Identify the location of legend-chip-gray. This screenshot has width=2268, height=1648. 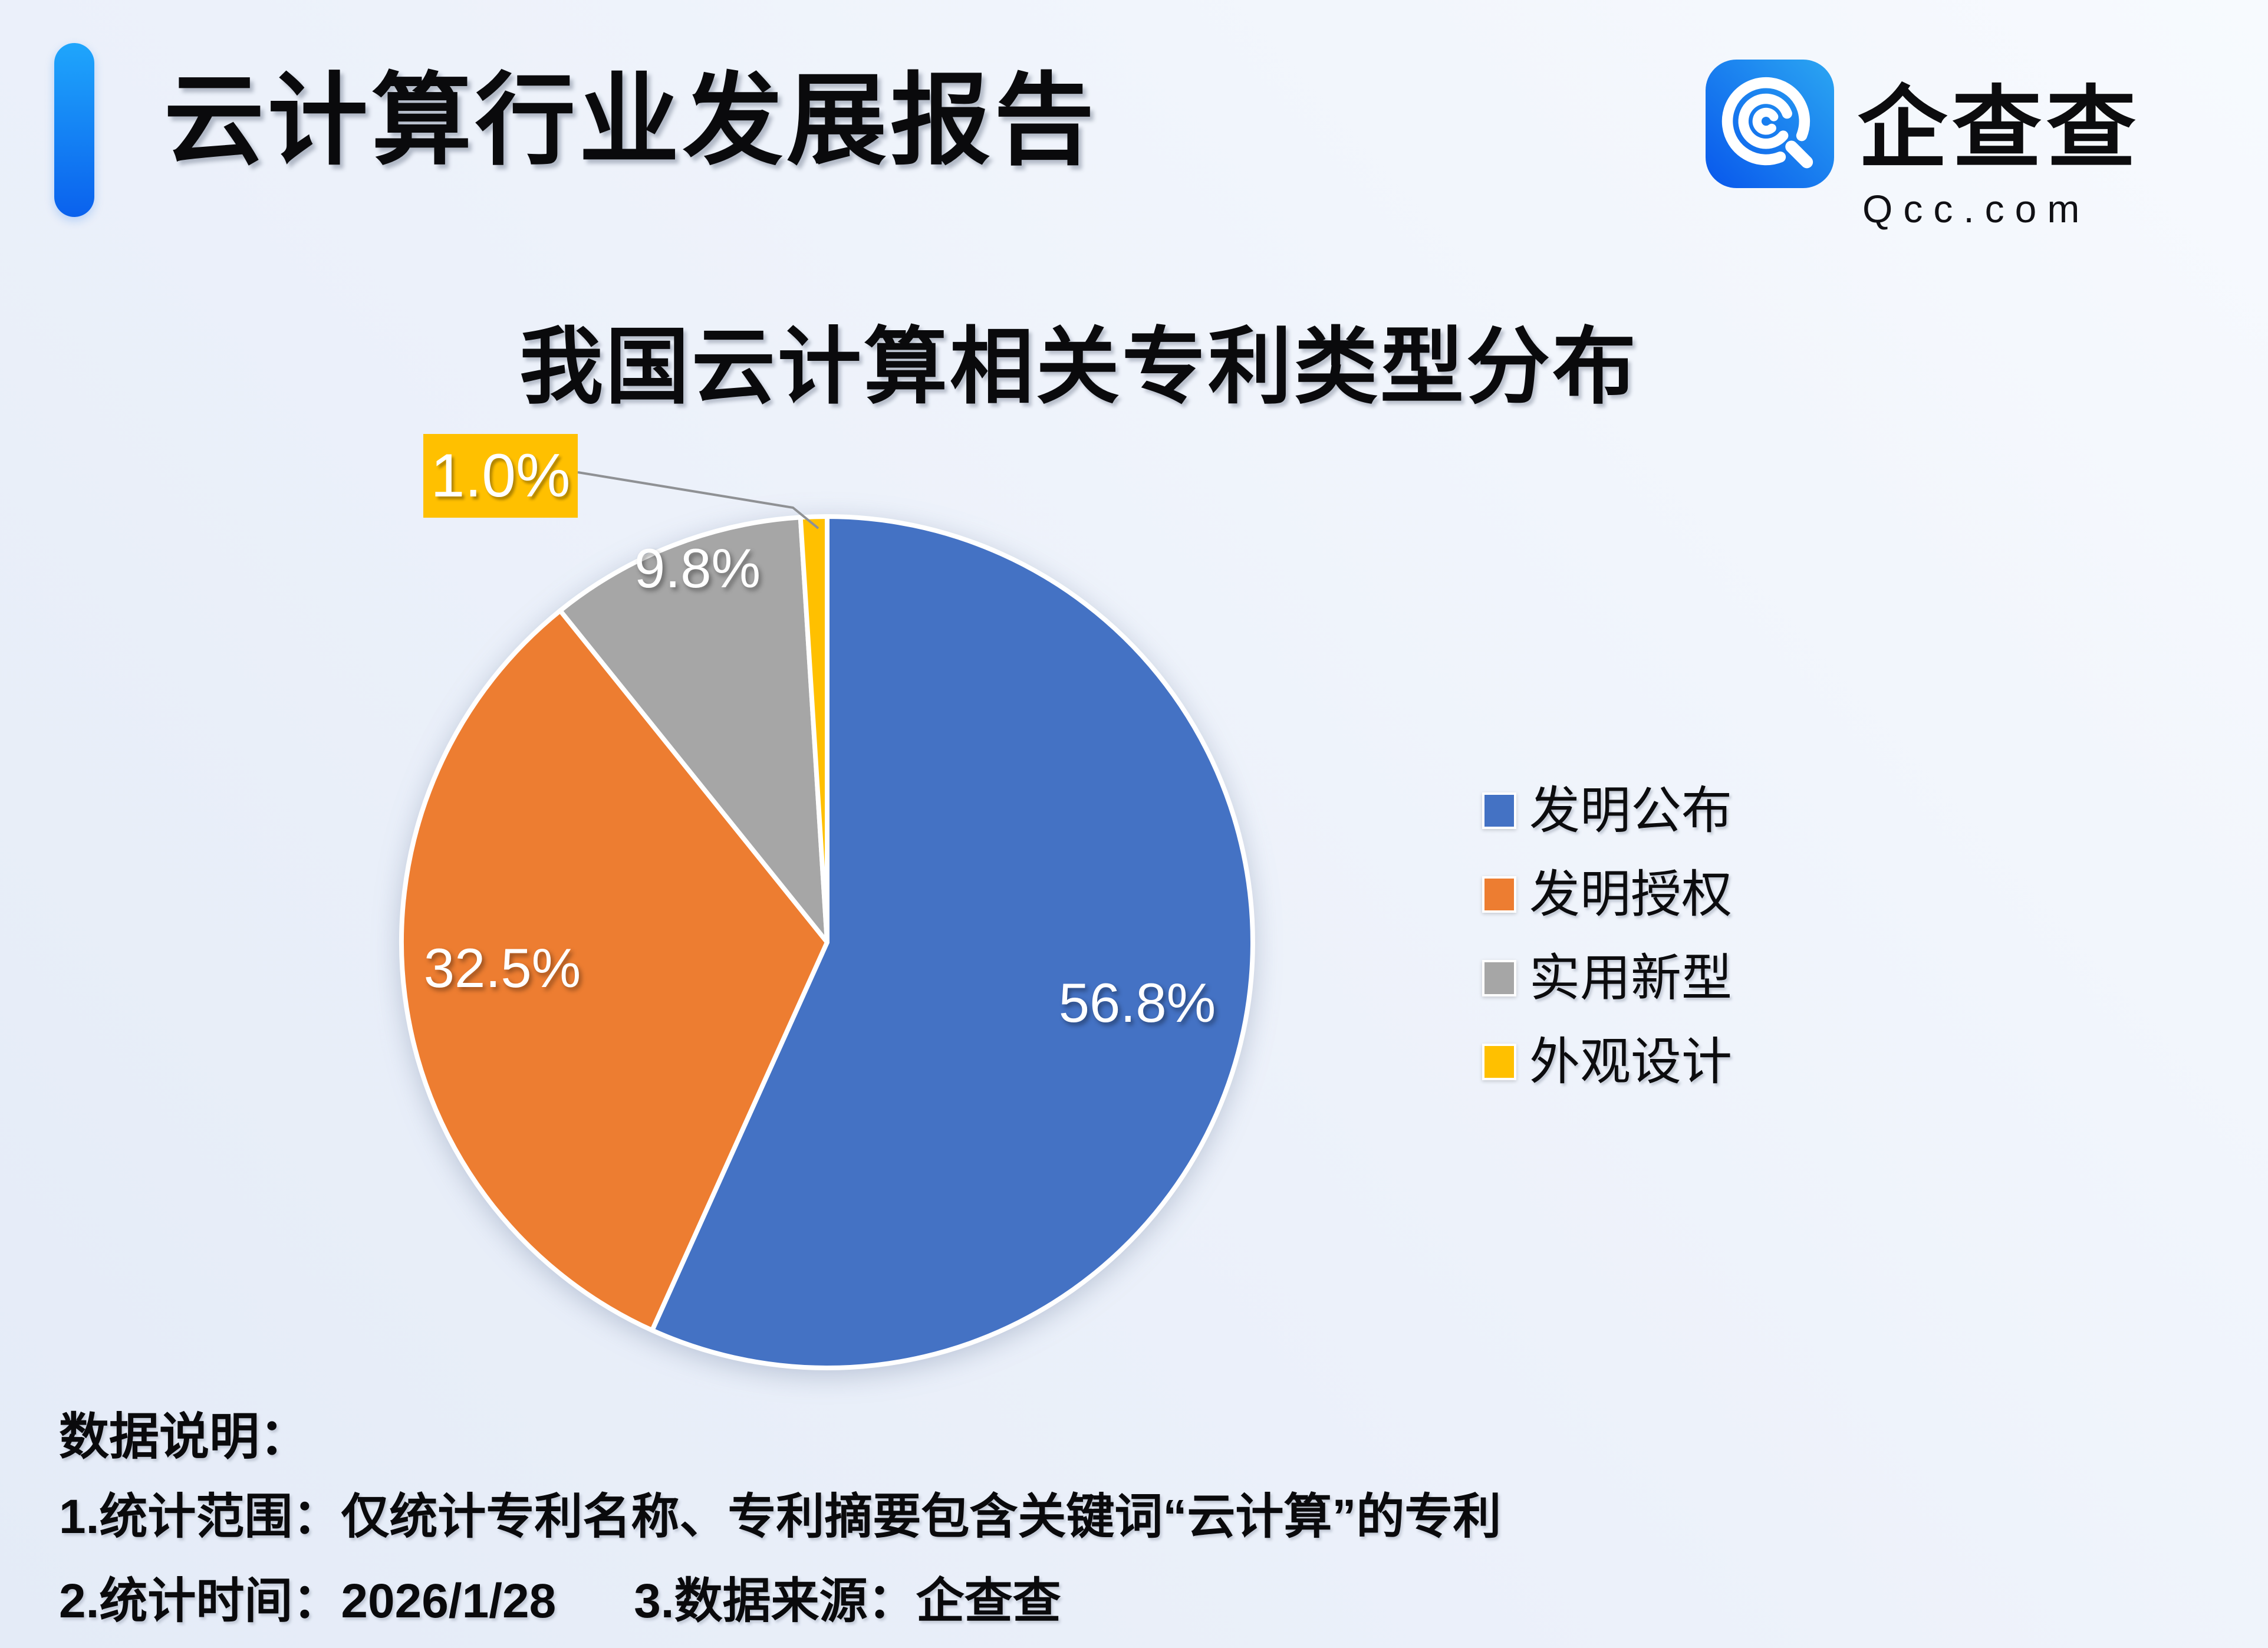
(1499, 978).